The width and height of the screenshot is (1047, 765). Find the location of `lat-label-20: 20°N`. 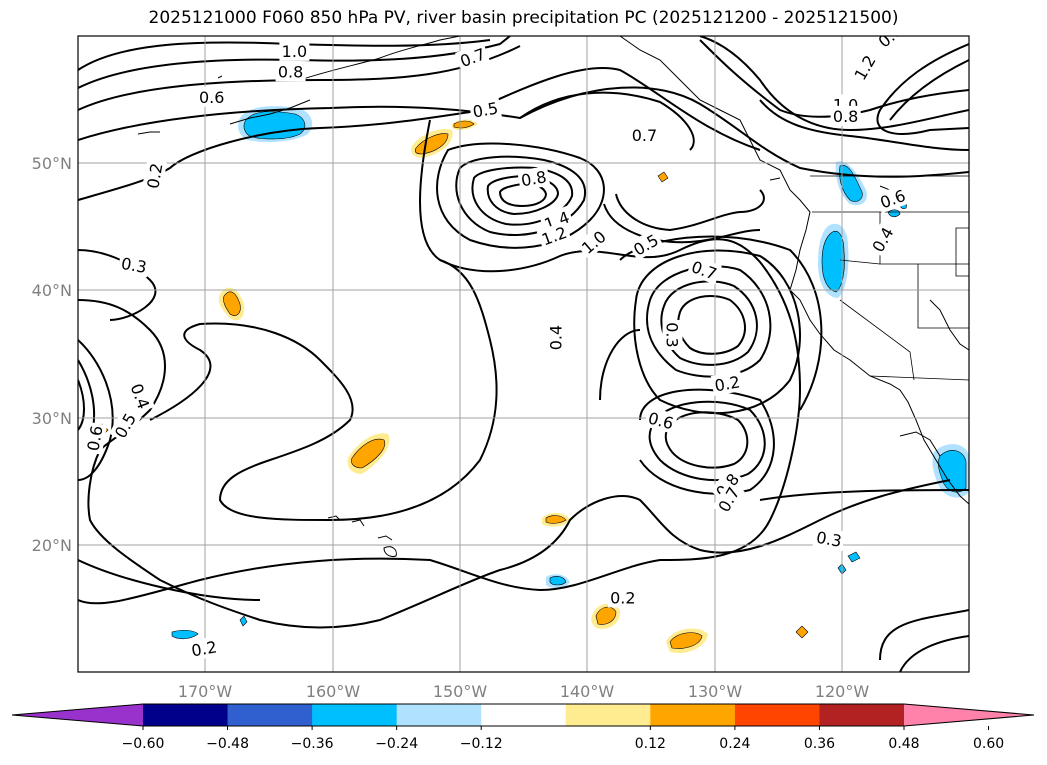

lat-label-20: 20°N is located at coordinates (52, 545).